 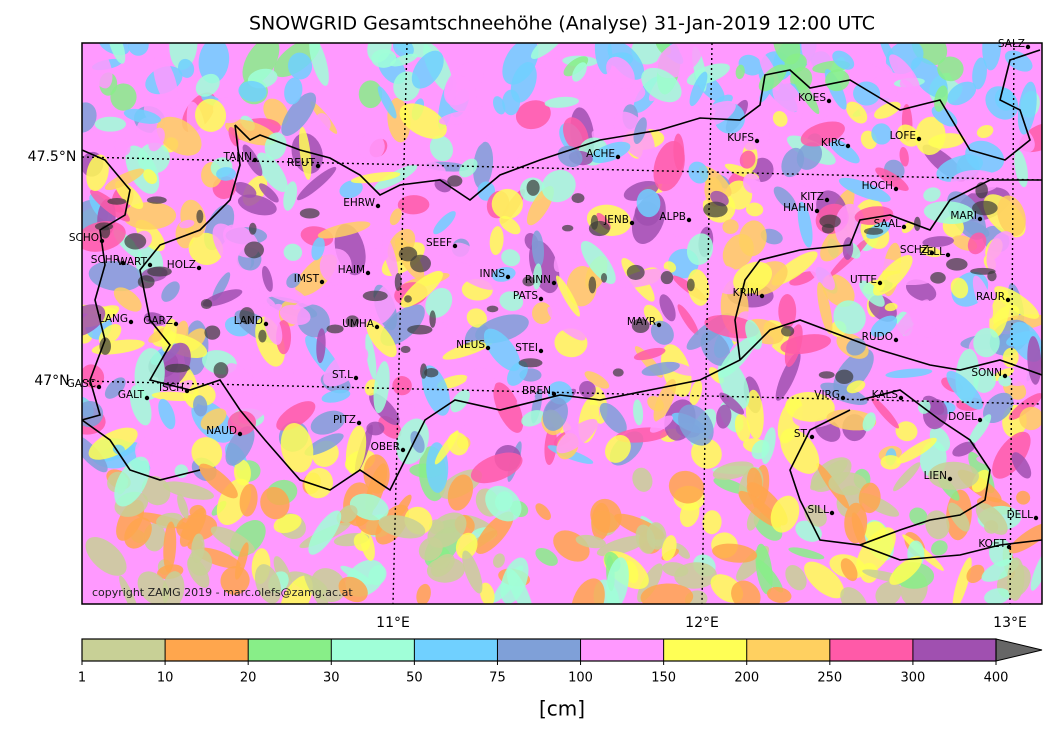 I want to click on colorbar-tick-label: 50, so click(x=414, y=678).